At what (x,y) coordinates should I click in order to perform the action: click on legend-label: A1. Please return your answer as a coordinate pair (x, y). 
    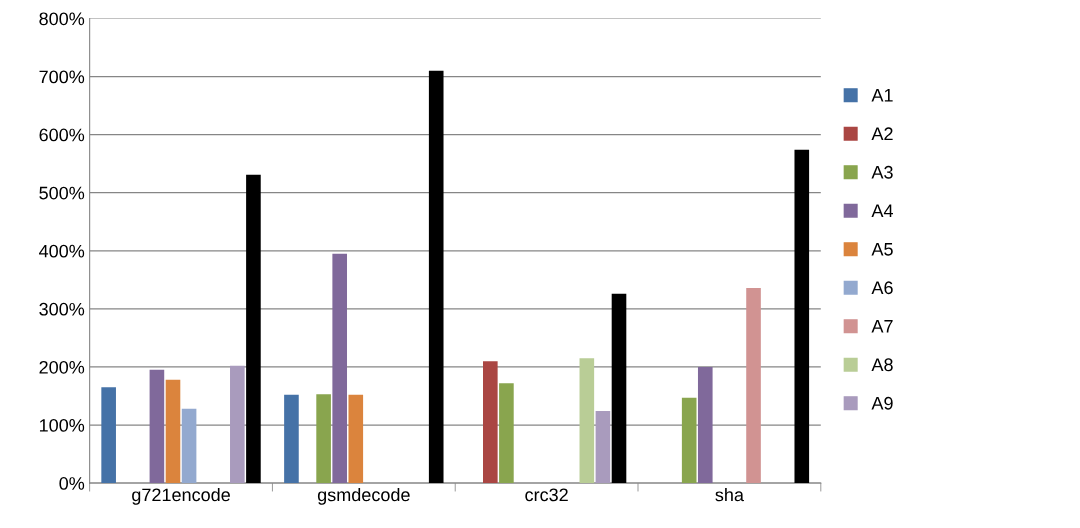
    Looking at the image, I should click on (882, 95).